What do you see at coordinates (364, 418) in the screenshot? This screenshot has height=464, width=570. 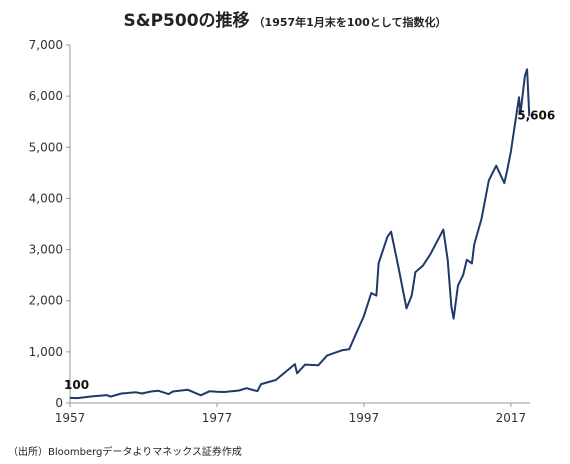 I see `x-tick-label: 1997` at bounding box center [364, 418].